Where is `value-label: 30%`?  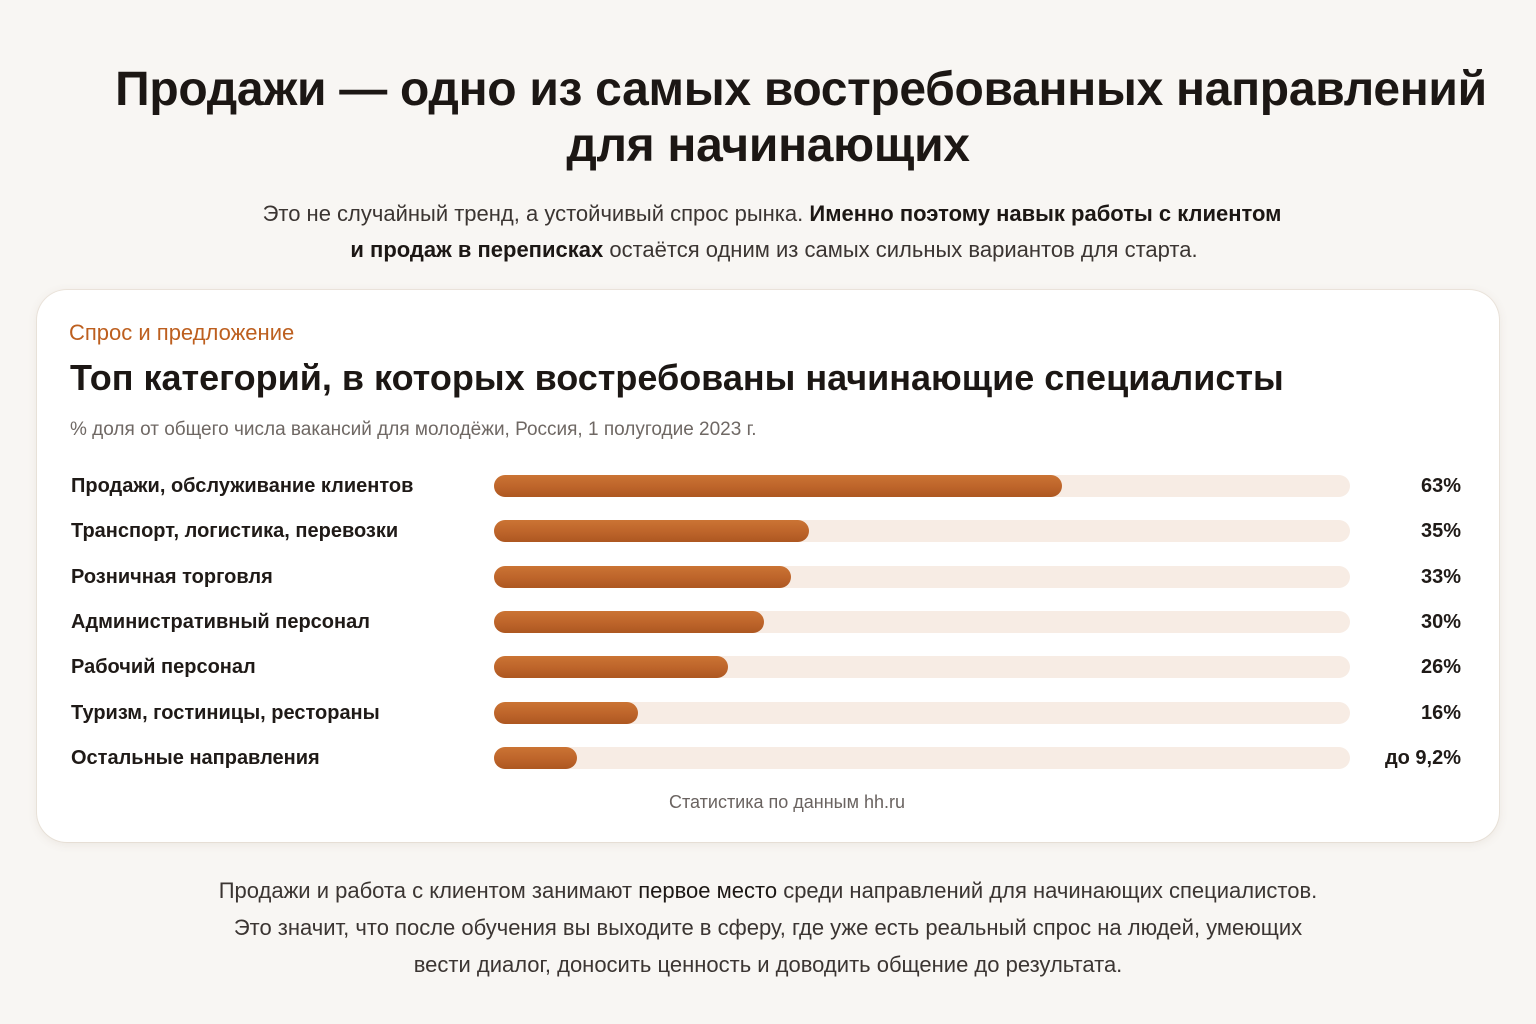
value-label: 30% is located at coordinates (1440, 622).